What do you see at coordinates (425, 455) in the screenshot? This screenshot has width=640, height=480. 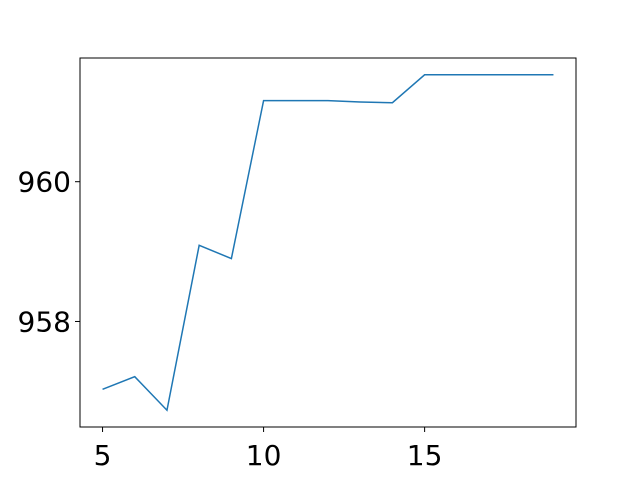 I see `x-tick-label: 15` at bounding box center [425, 455].